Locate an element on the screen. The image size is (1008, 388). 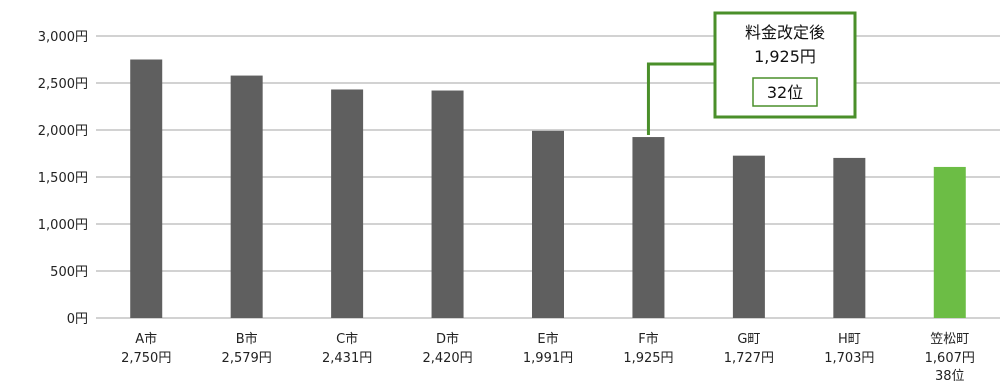
callout-value: 1,925円 is located at coordinates (785, 56).